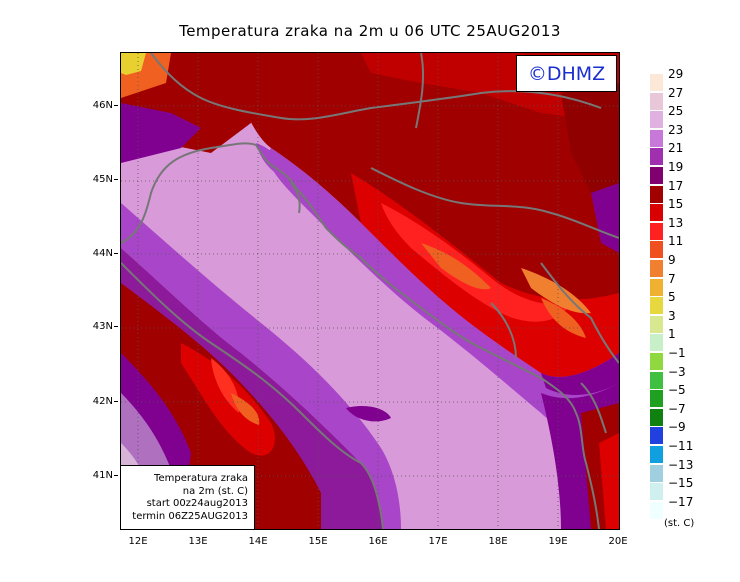 Image resolution: width=740 pixels, height=582 pixels. I want to click on lon-label: 12E, so click(138, 541).